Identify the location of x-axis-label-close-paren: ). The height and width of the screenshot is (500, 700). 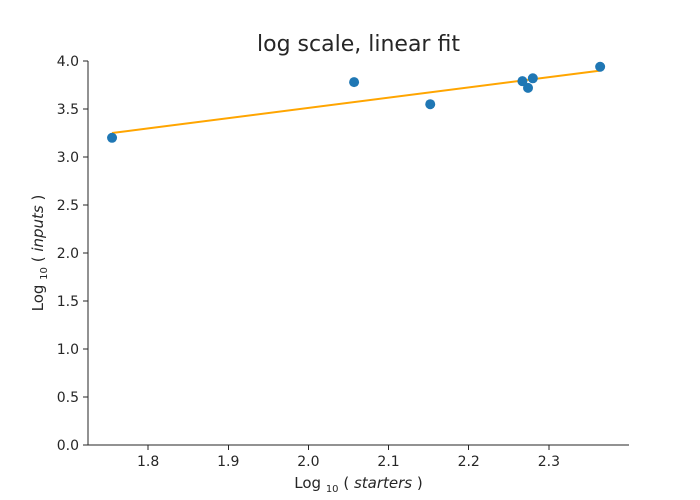
(420, 483).